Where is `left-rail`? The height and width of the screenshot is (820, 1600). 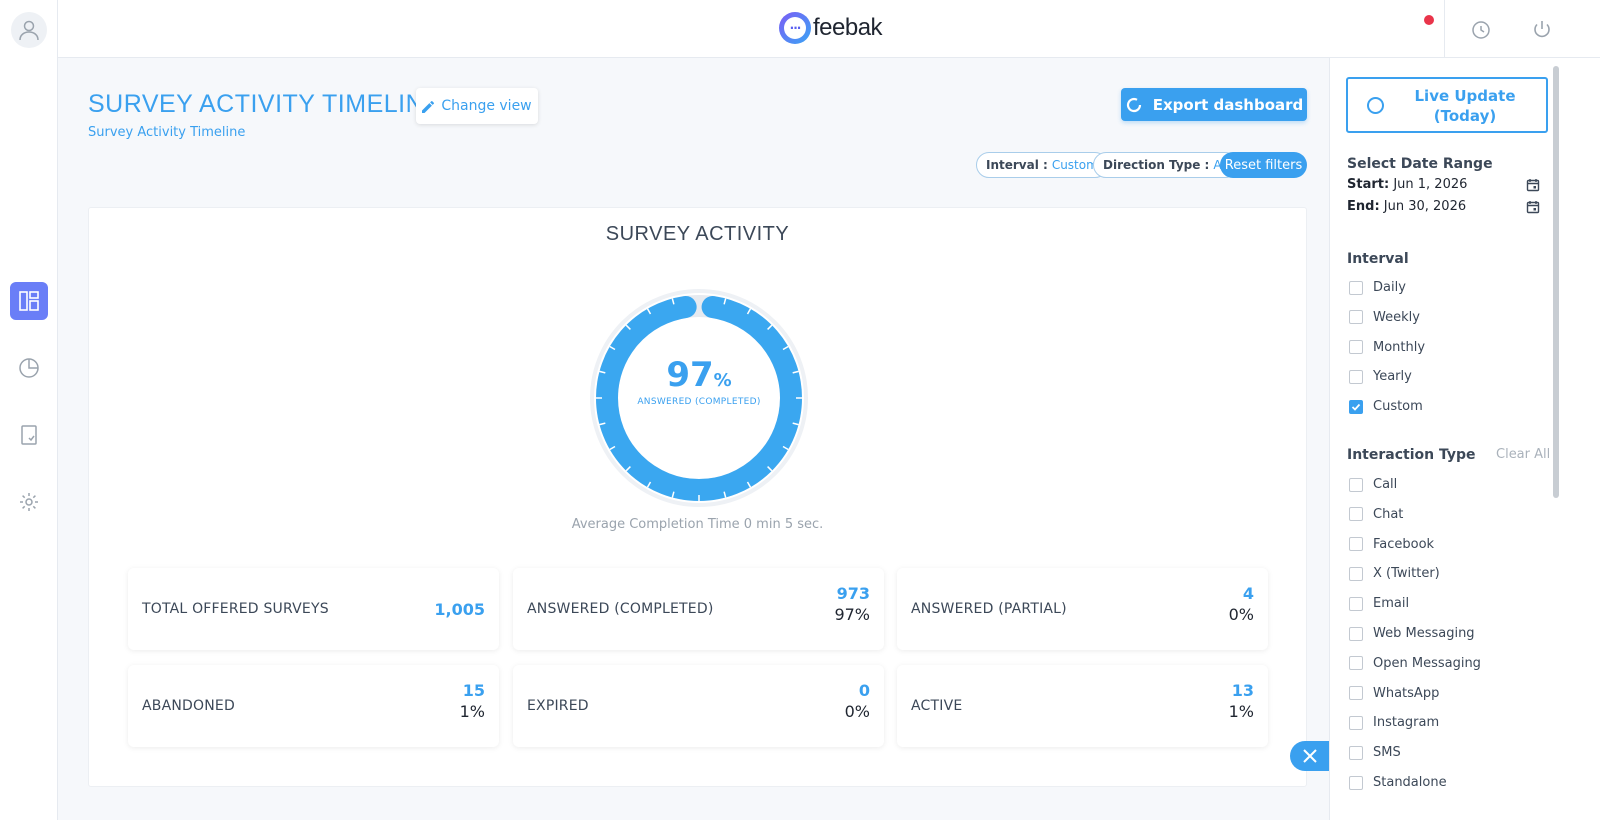
left-rail is located at coordinates (29, 410).